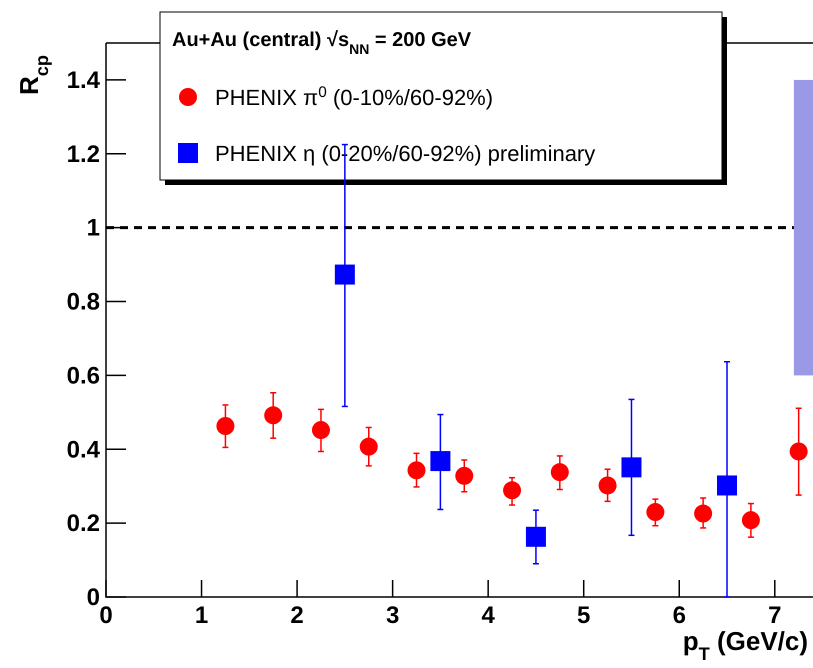 This screenshot has width=813, height=668. What do you see at coordinates (393, 615) in the screenshot?
I see `x-tick-label: 3` at bounding box center [393, 615].